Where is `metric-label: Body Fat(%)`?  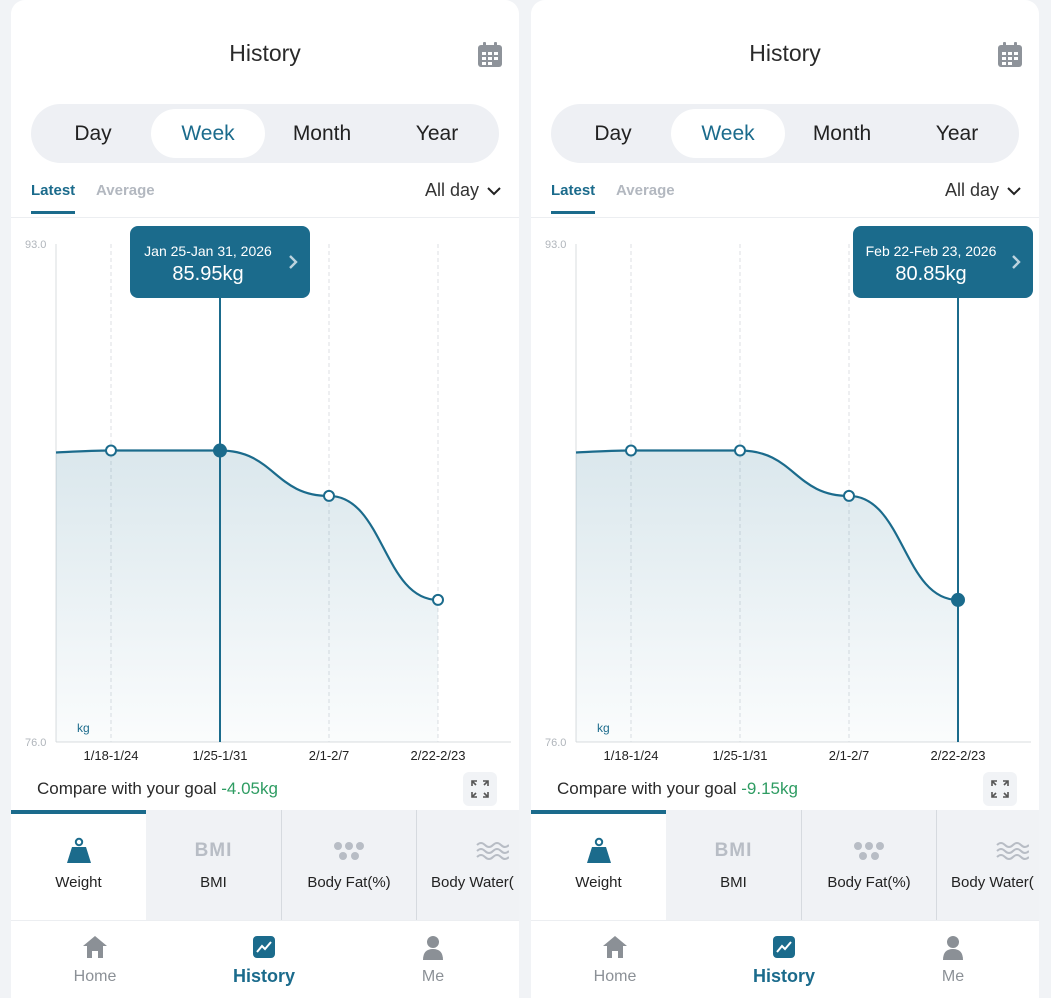 metric-label: Body Fat(%) is located at coordinates (869, 882).